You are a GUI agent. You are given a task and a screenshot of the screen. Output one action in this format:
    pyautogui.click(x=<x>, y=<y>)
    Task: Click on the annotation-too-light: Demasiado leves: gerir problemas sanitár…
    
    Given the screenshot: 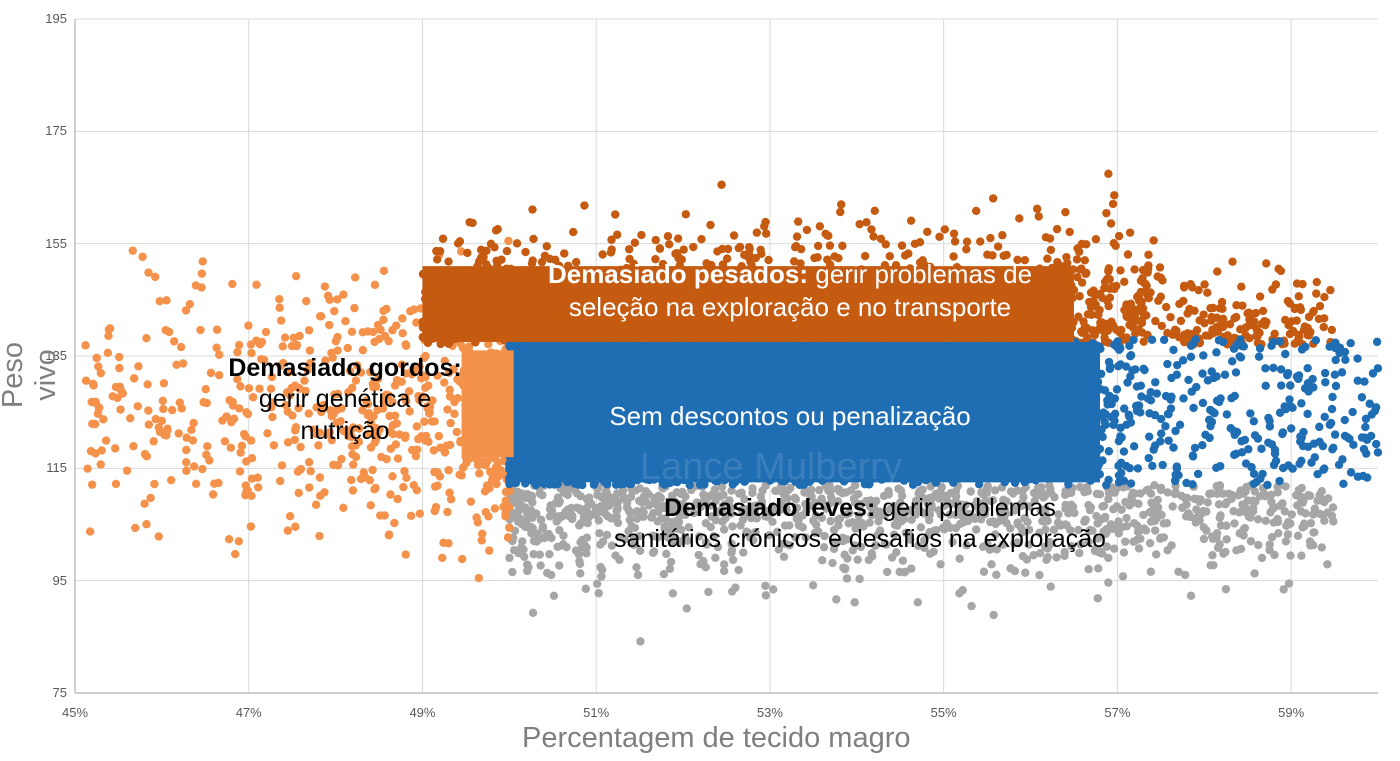 What is the action you would take?
    pyautogui.click(x=860, y=524)
    